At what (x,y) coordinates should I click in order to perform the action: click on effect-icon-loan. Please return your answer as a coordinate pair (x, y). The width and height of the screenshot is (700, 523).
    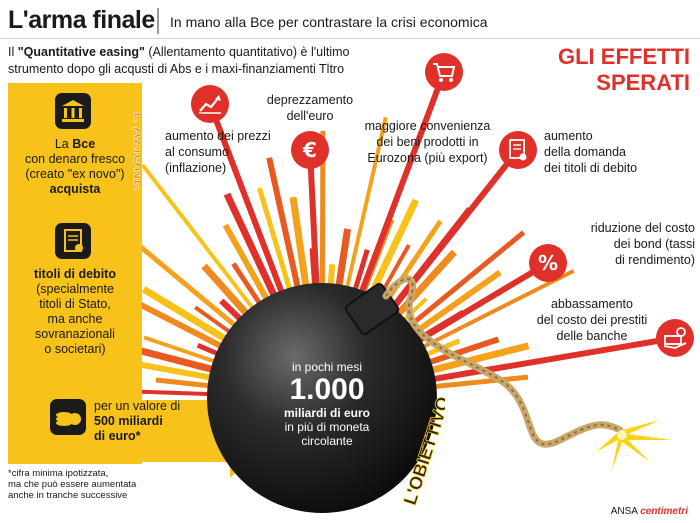
    Looking at the image, I should click on (675, 340).